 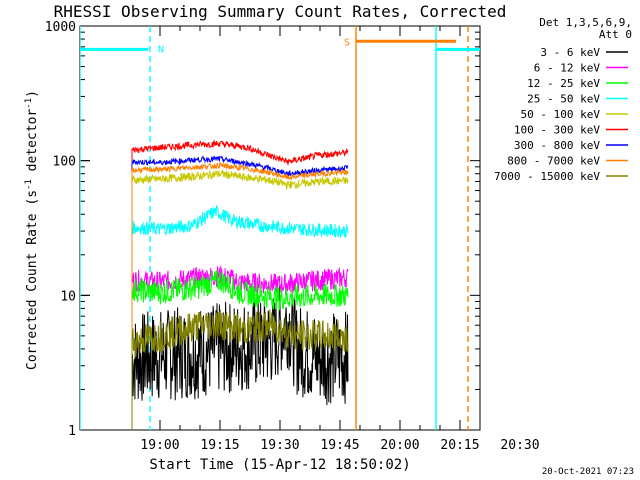 I want to click on legend-entry-label: 3 - 6 keV, so click(x=570, y=52).